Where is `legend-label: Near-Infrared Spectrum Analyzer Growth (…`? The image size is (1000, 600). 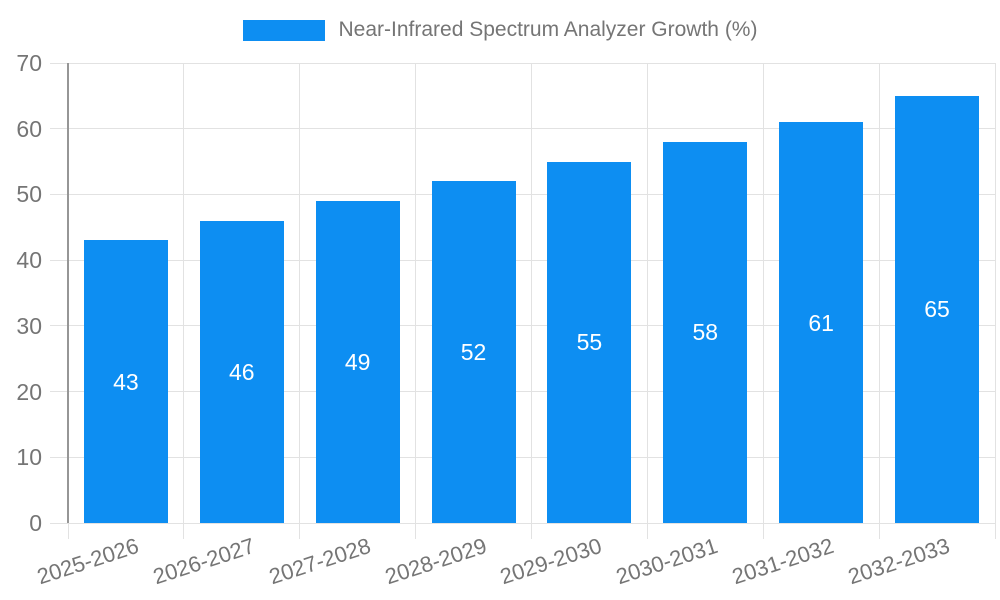 legend-label: Near-Infrared Spectrum Analyzer Growth (… is located at coordinates (548, 29).